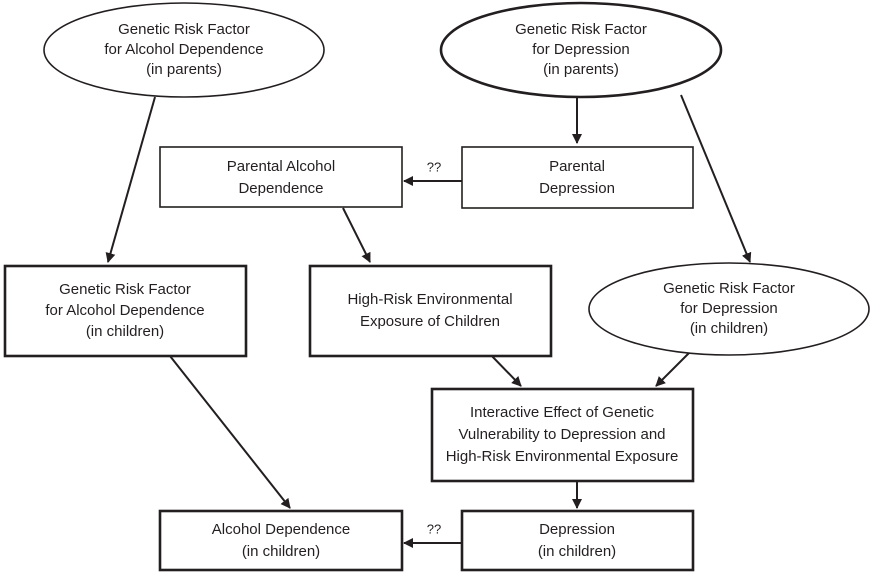  Describe the element at coordinates (280, 188) in the screenshot. I see `node-text: Dependence` at that location.